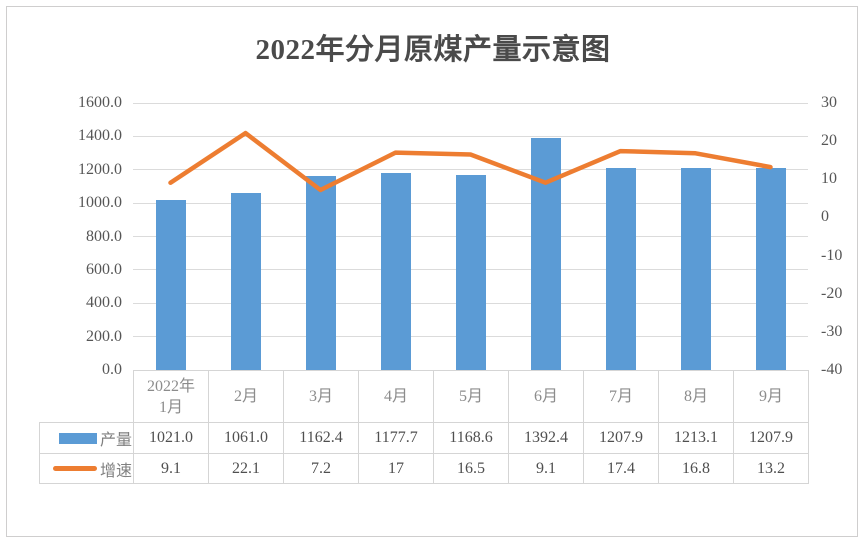  What do you see at coordinates (433, 50) in the screenshot?
I see `chart-title: 2022年分月原煤产量示意图` at bounding box center [433, 50].